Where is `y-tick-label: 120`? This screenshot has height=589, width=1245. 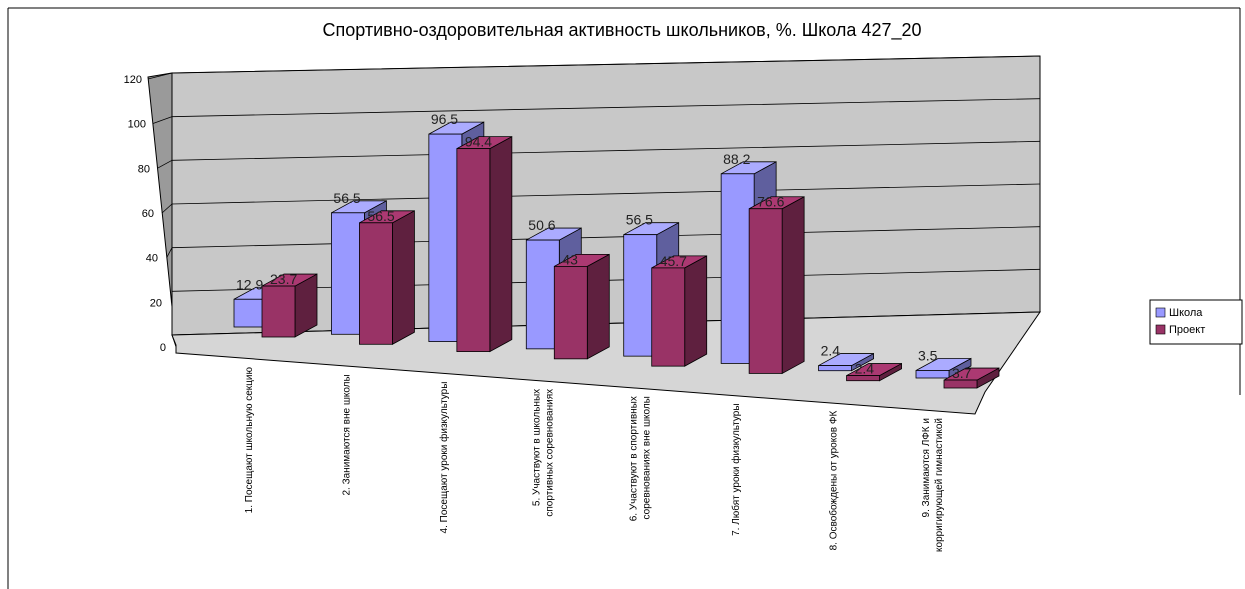 y-tick-label: 120 is located at coordinates (133, 80).